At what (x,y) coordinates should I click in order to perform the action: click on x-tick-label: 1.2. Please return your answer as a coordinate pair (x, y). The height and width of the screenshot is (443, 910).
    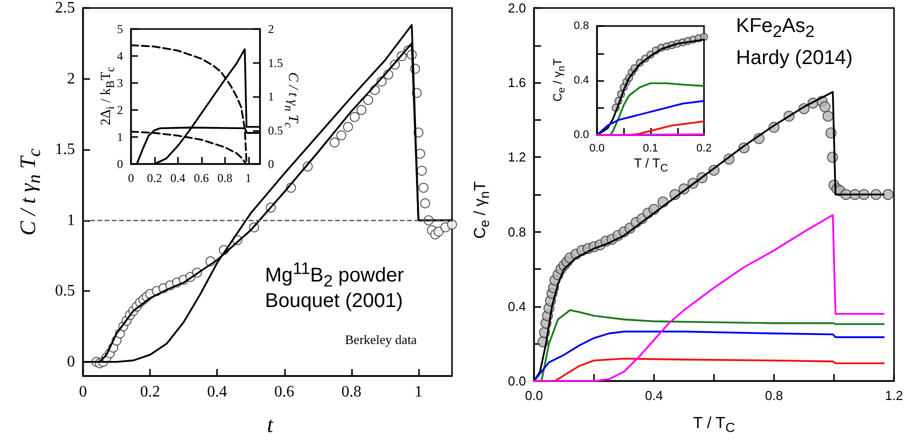
    Looking at the image, I should click on (894, 395).